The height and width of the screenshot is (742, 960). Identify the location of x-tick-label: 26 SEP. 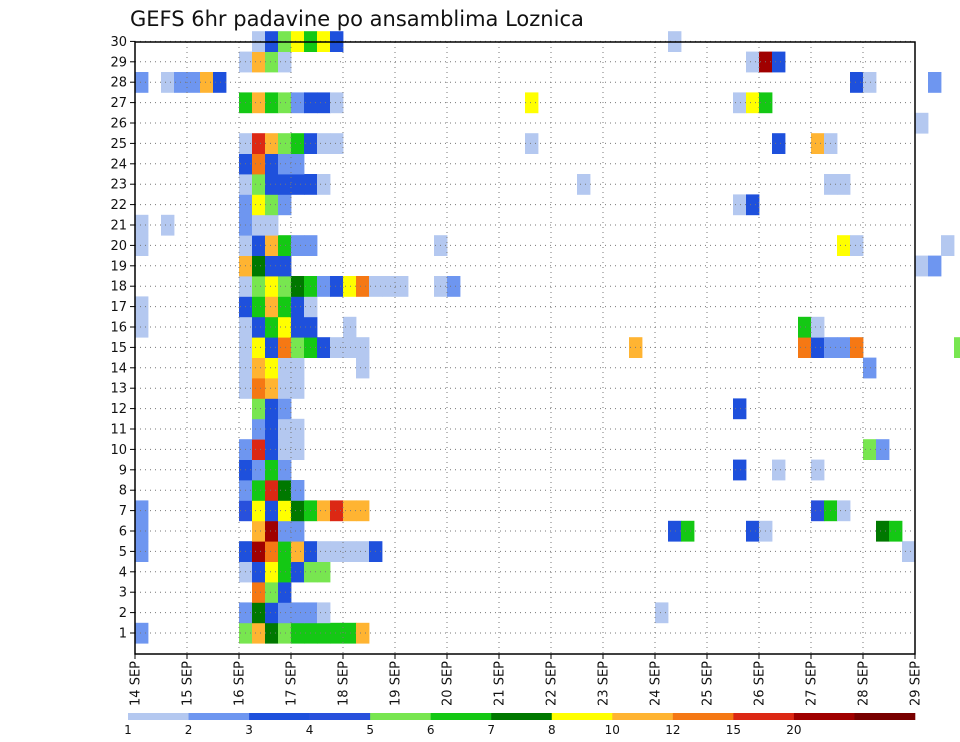
(760, 683).